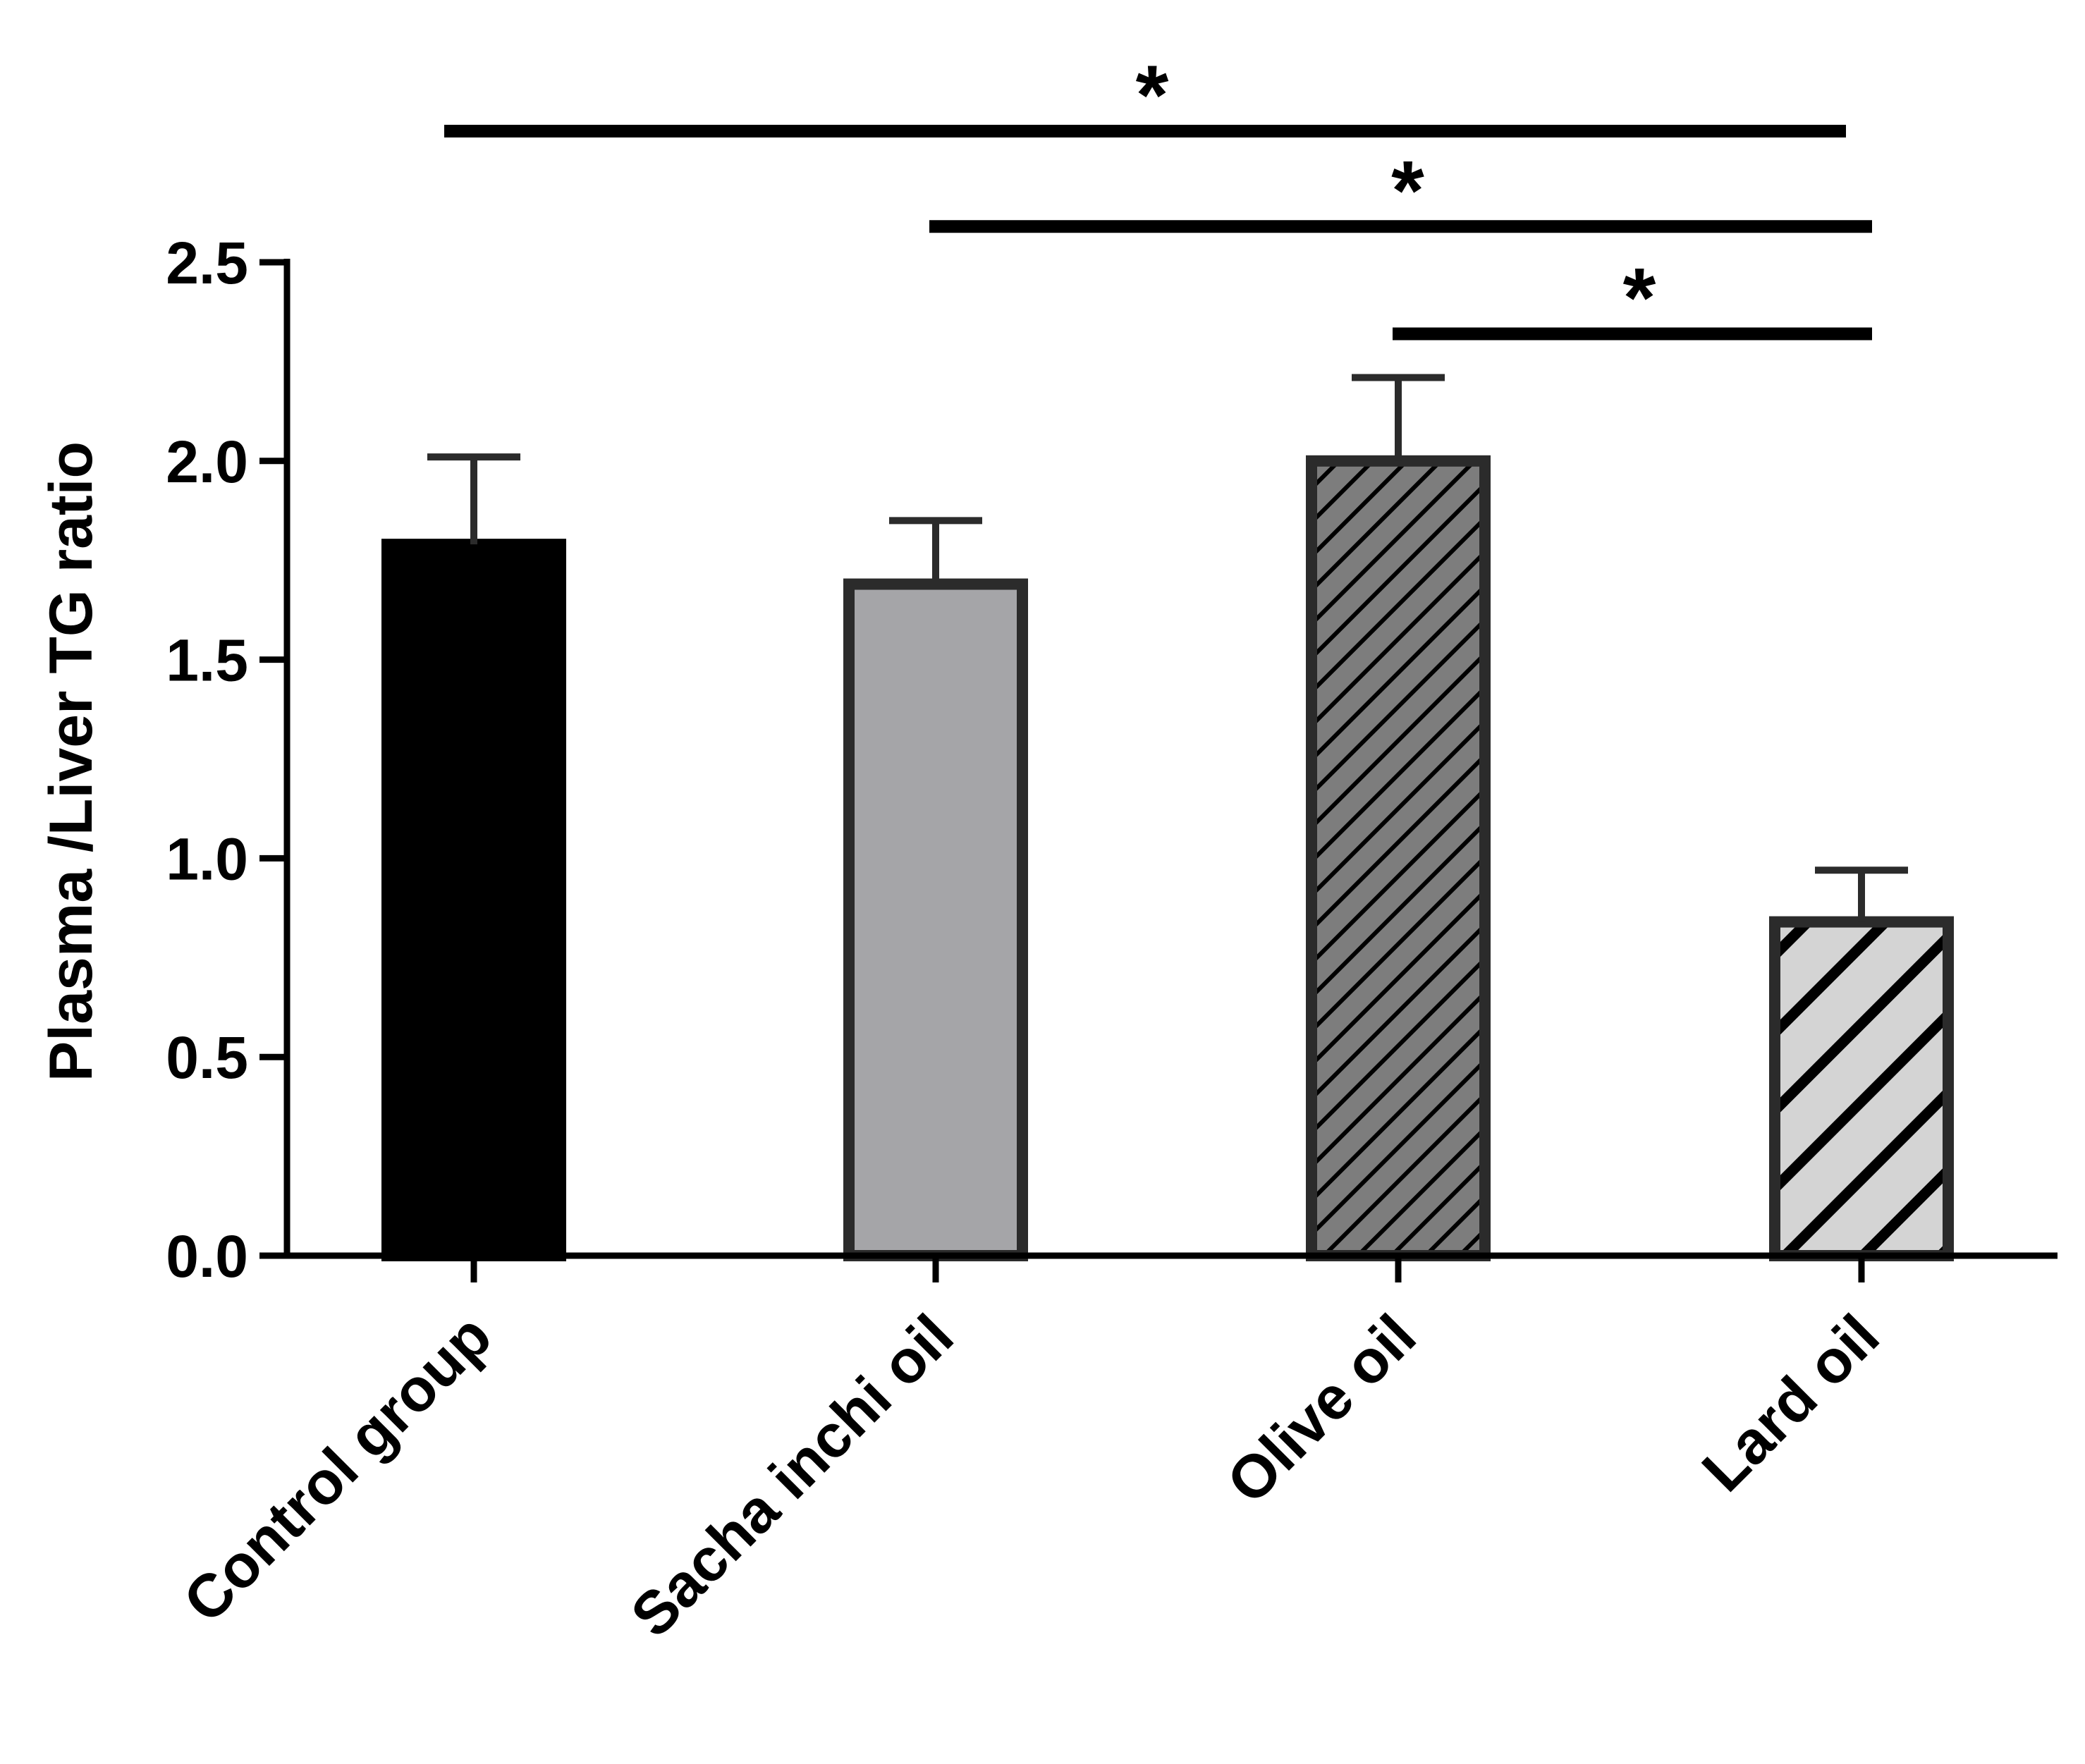 The width and height of the screenshot is (2085, 1764). Describe the element at coordinates (935, 550) in the screenshot. I see `error-bar-sacha-inchi-oil` at that location.